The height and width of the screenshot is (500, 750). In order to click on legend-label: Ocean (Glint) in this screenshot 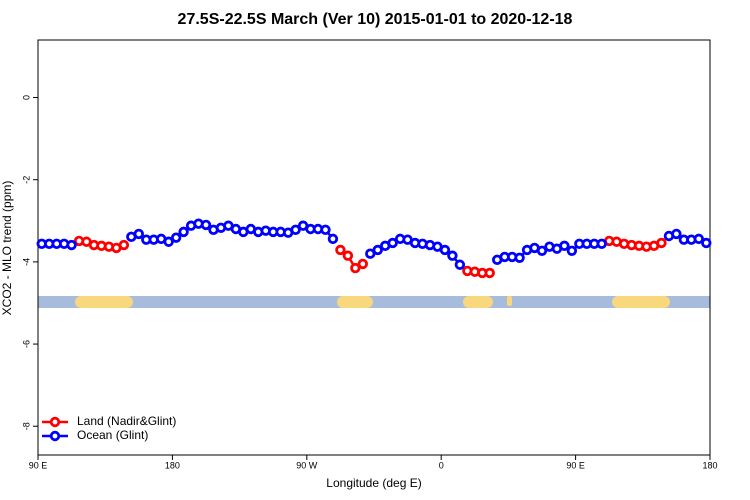, I will do `click(112, 435)`.